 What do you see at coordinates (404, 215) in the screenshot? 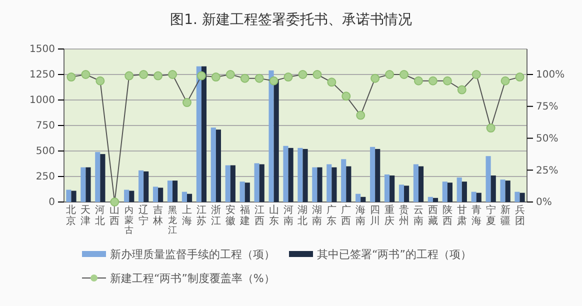
I see `x-tick-label: 贵州` at bounding box center [404, 215].